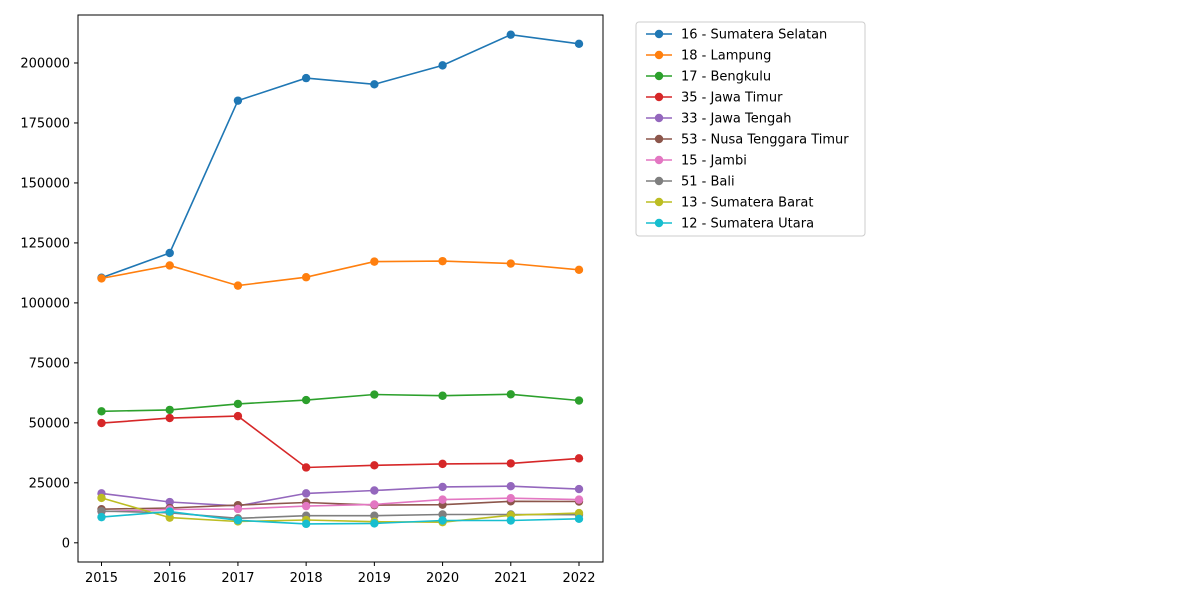 The image size is (1200, 600). Describe the element at coordinates (374, 578) in the screenshot. I see `x-tick-label: 2019` at that location.